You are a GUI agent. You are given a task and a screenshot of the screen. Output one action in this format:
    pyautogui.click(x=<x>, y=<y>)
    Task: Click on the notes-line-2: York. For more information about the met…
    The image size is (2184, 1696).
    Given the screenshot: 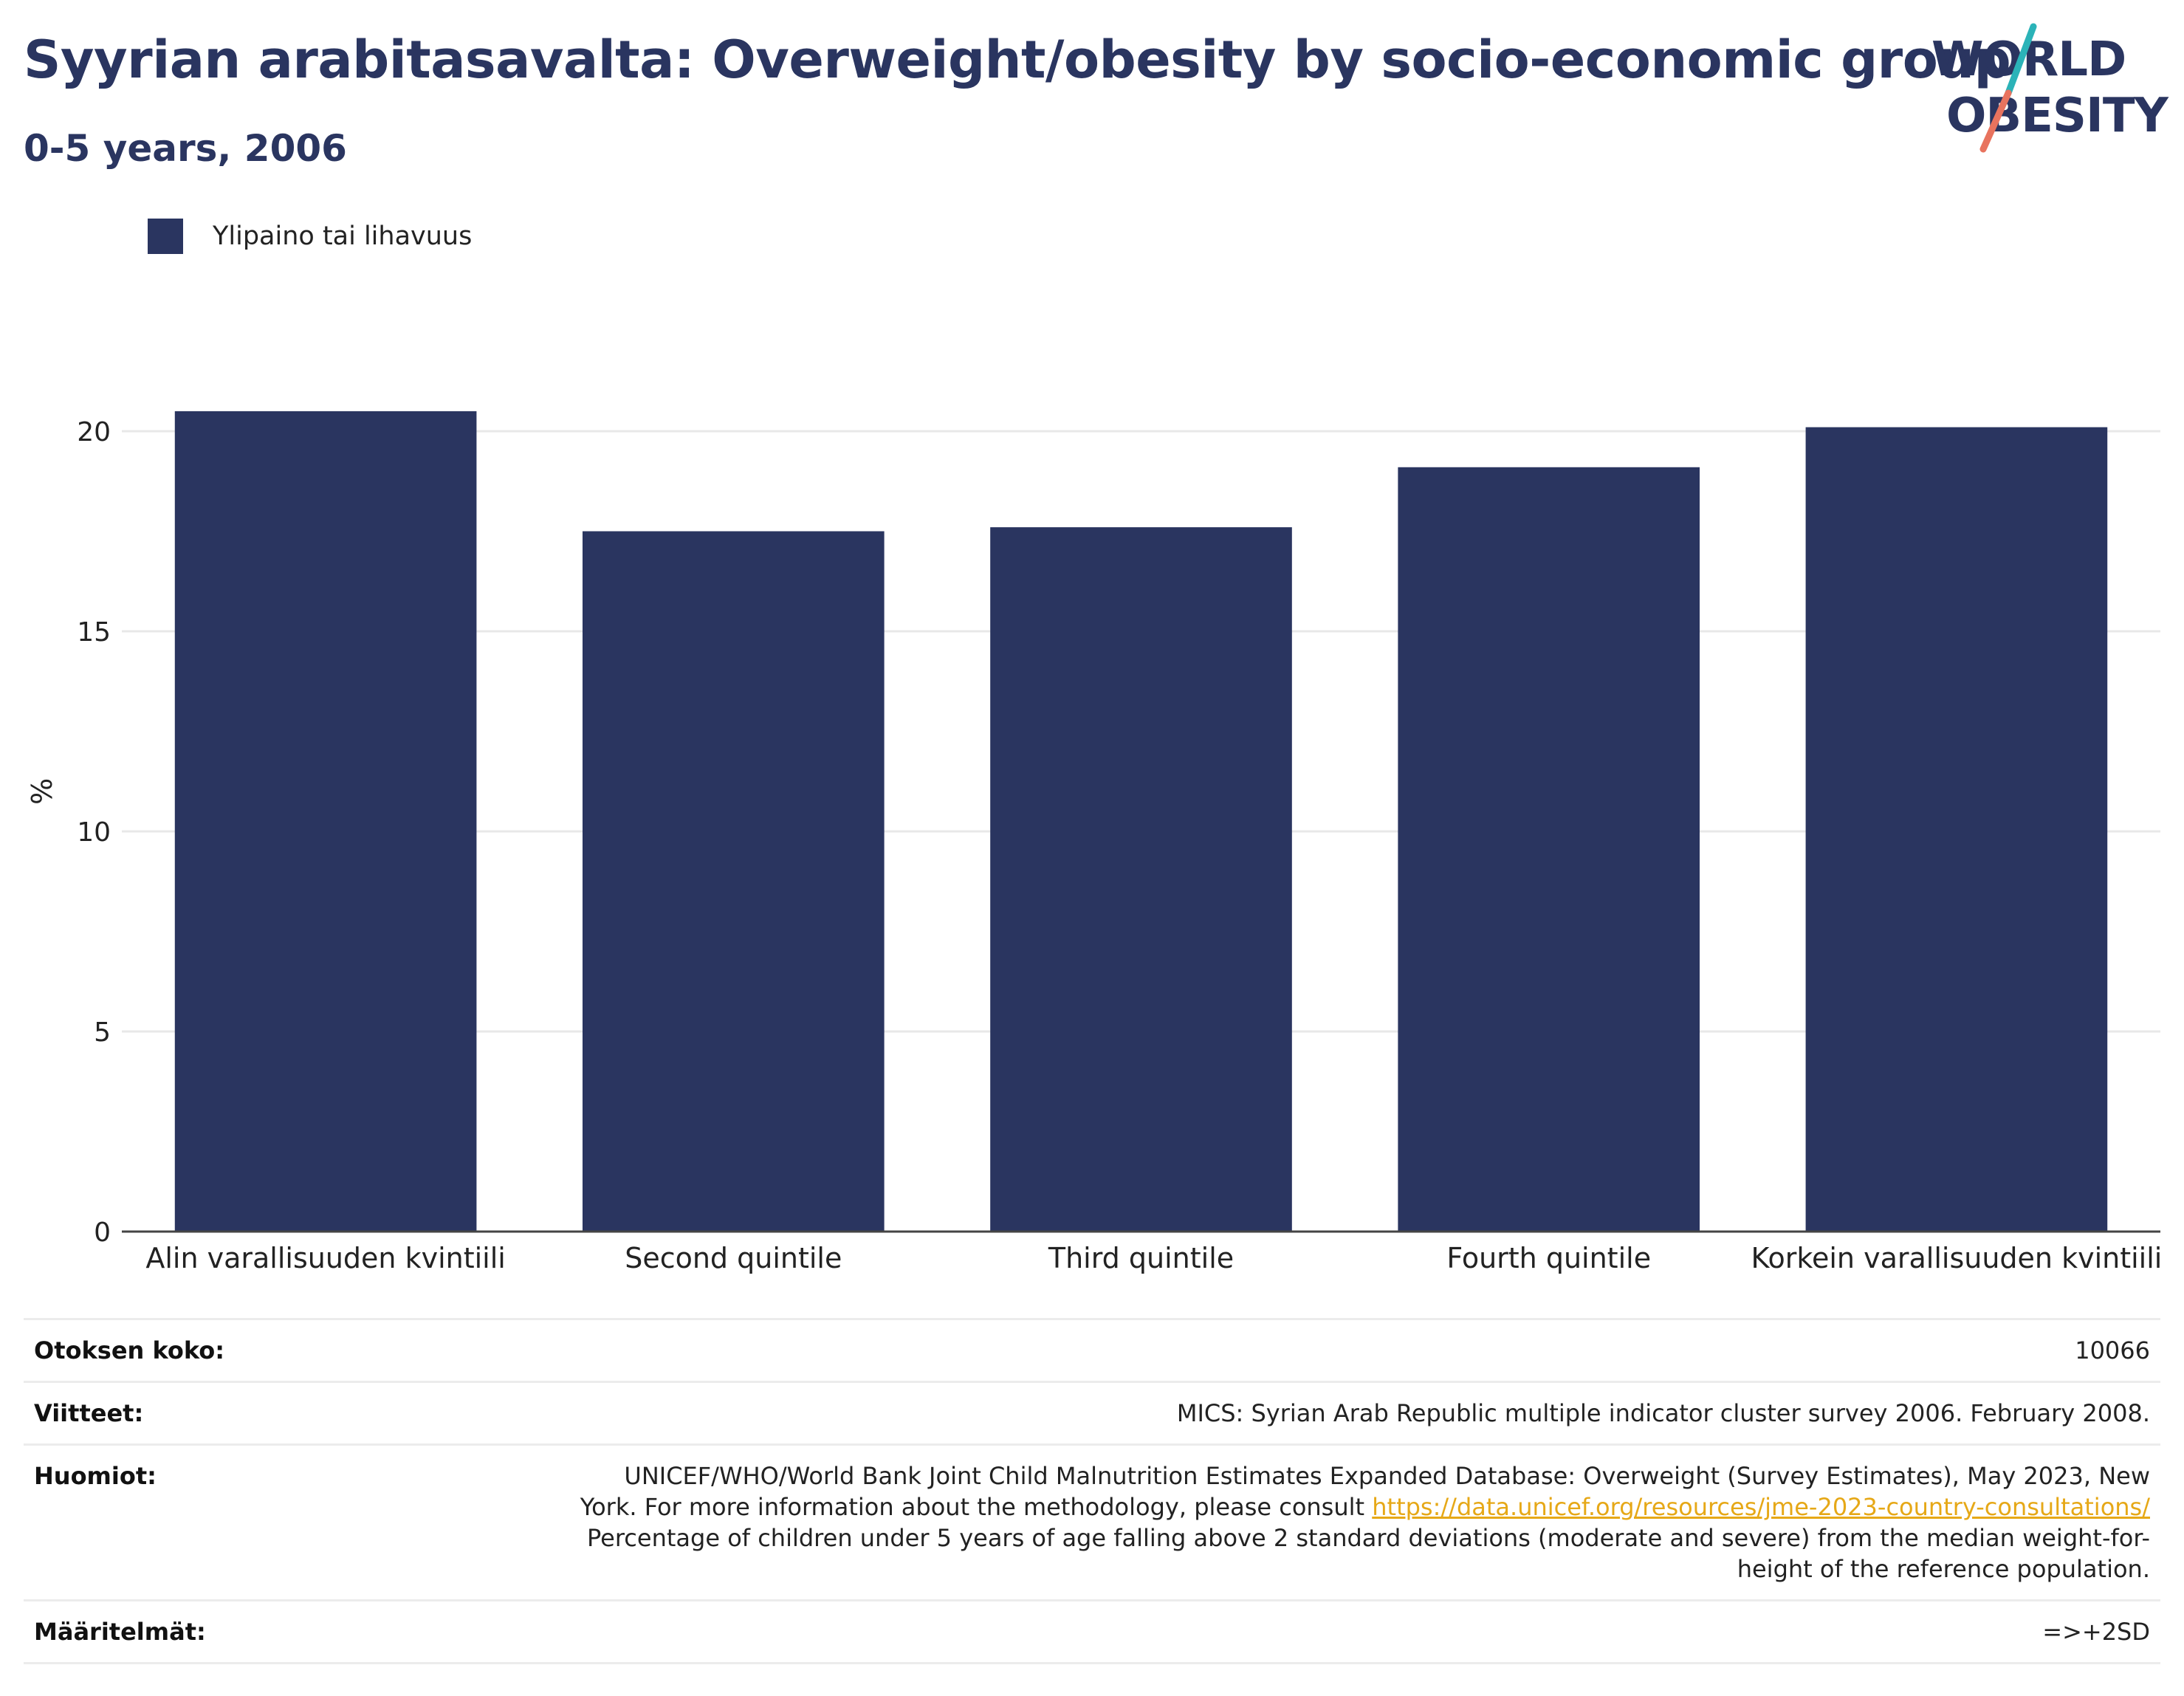 What is the action you would take?
    pyautogui.click(x=977, y=1507)
    